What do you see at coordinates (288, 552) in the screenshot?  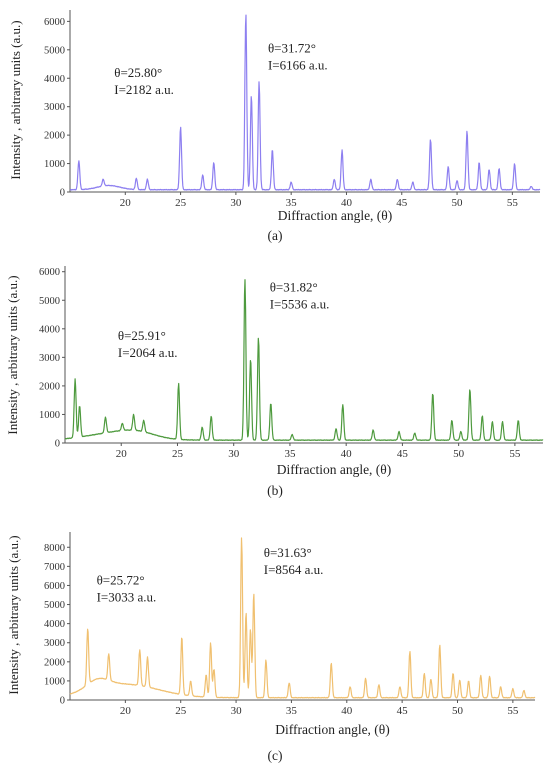 I see `peak-annotation-angle: θ=31.63°` at bounding box center [288, 552].